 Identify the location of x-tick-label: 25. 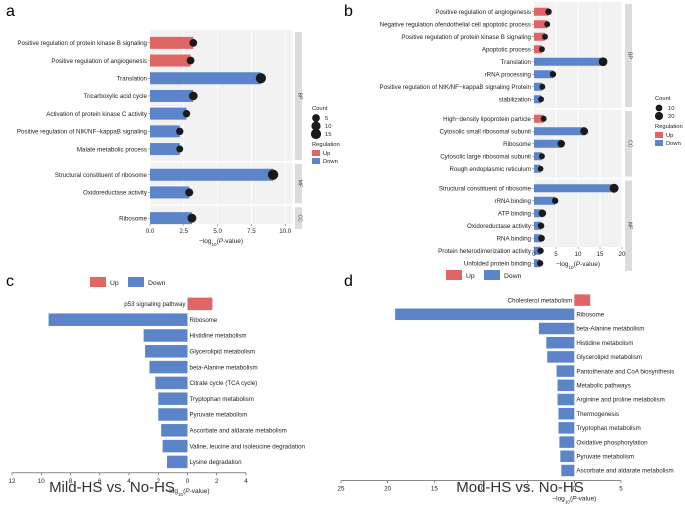
(341, 489).